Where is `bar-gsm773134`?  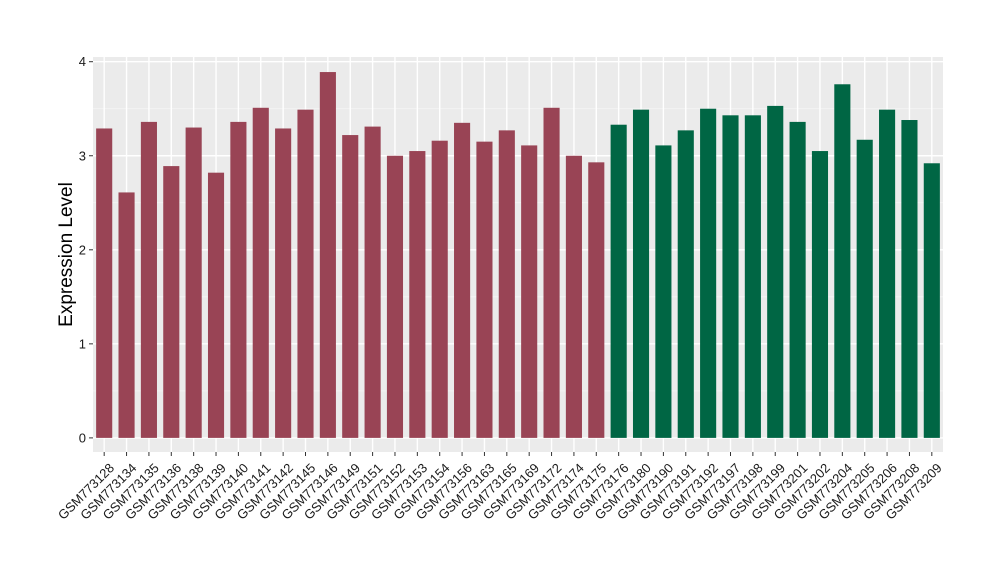 bar-gsm773134 is located at coordinates (126, 315).